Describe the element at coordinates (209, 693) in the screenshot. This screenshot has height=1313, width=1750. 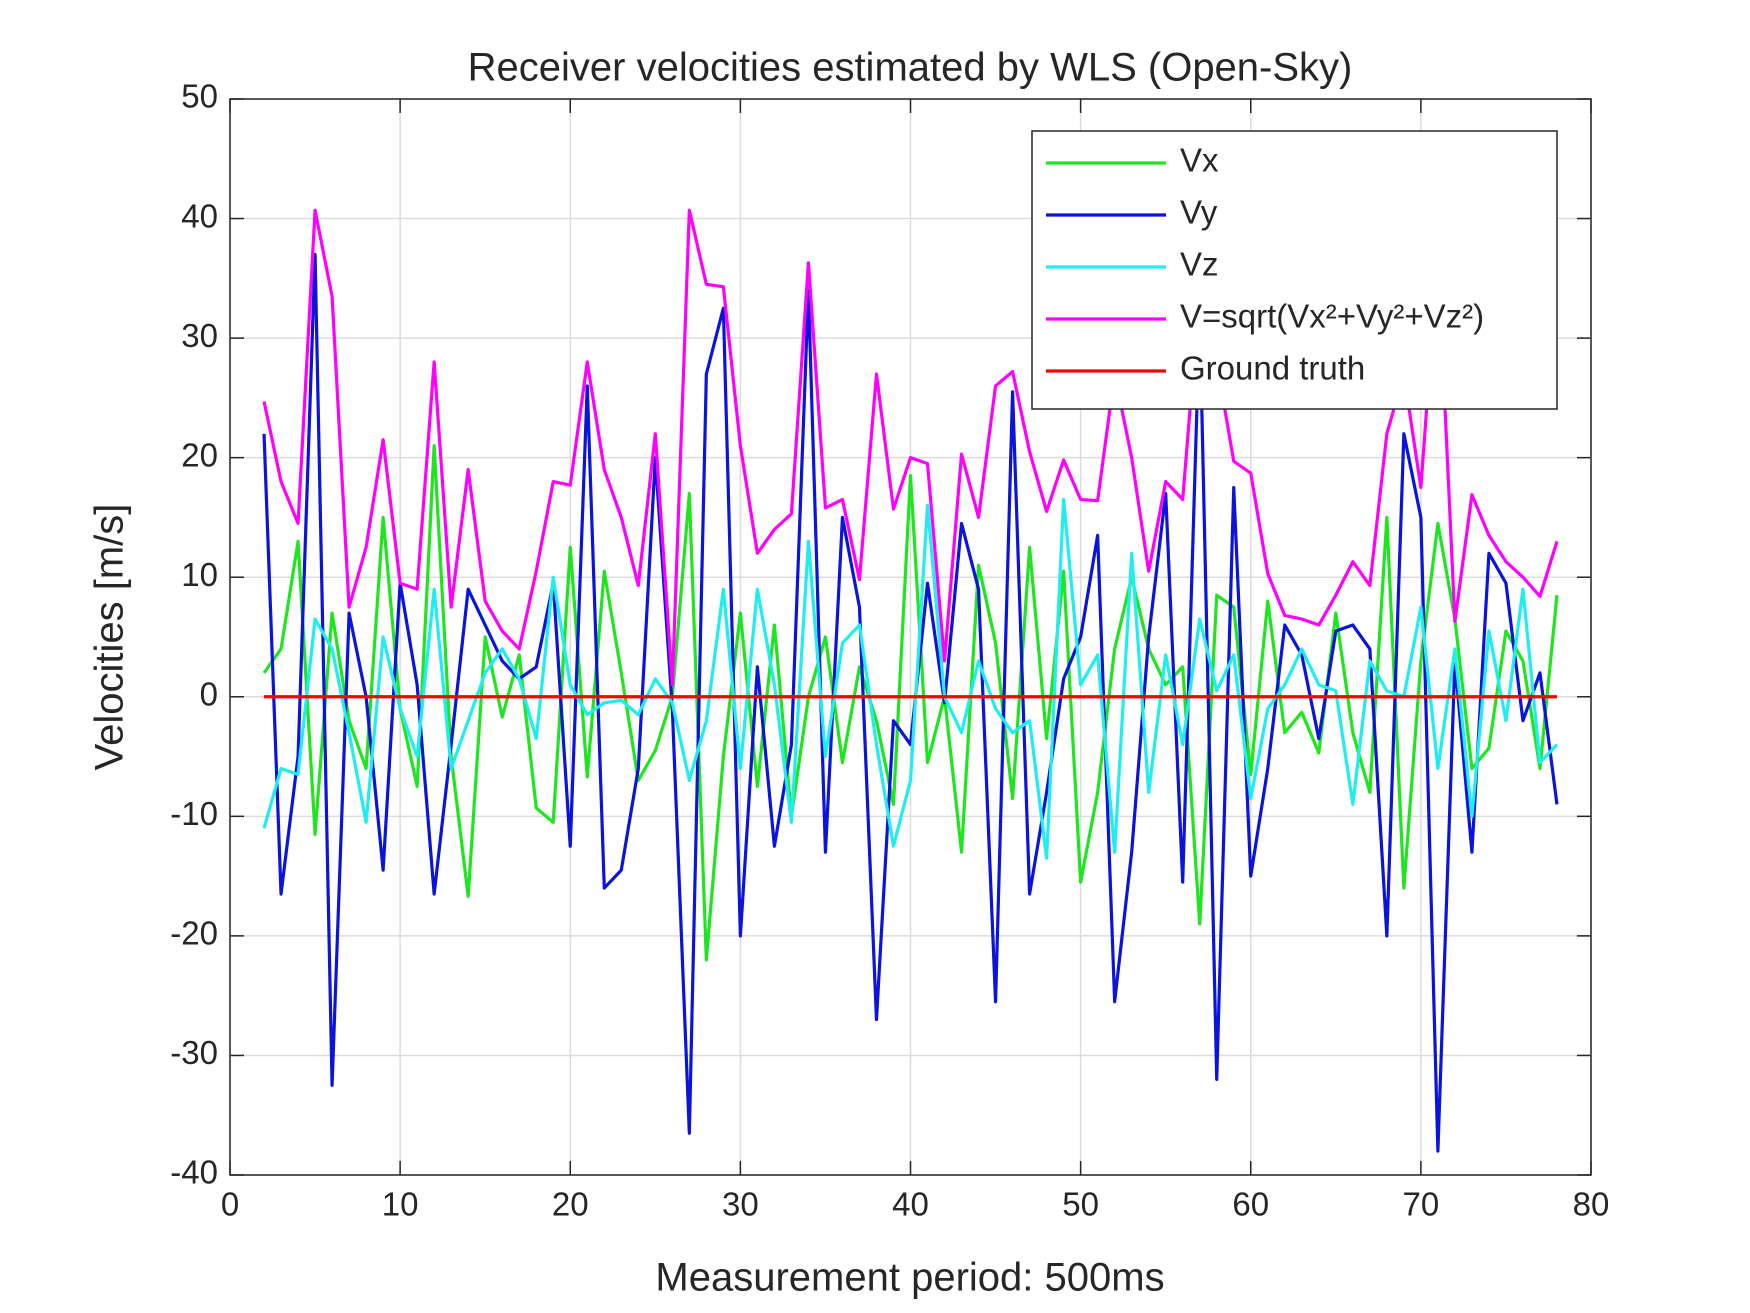
I see `y-tick-label: 0` at that location.